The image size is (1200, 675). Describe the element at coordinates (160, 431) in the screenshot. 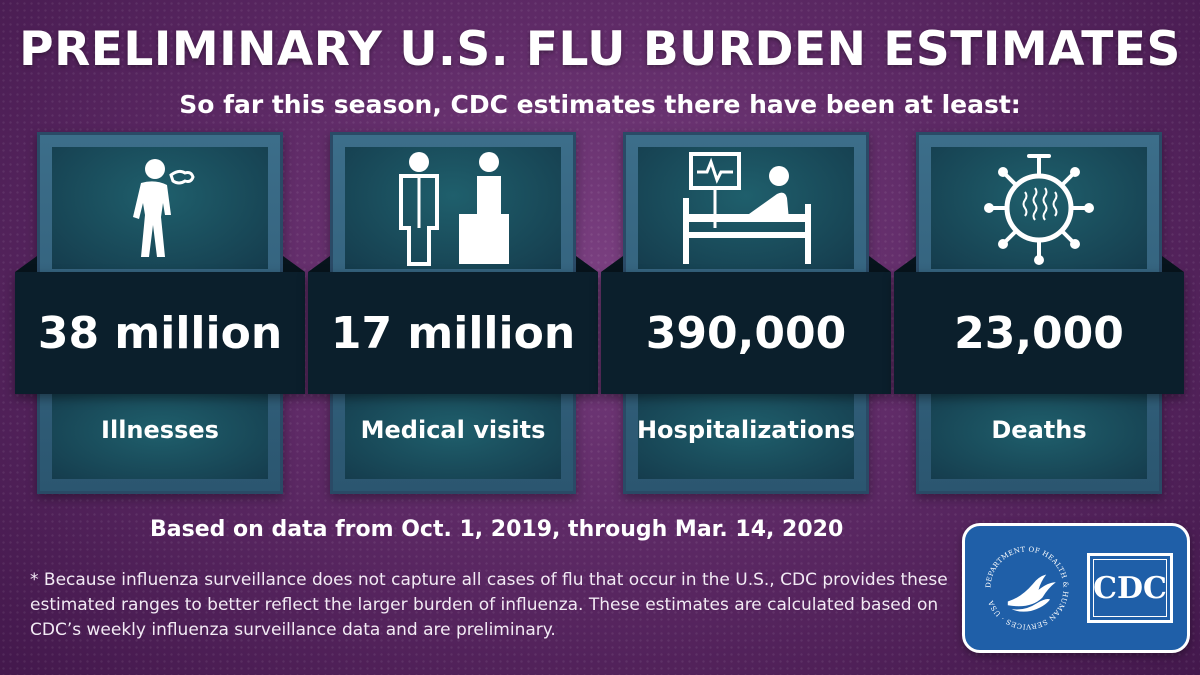

I see `stat-label: Illnesses` at that location.